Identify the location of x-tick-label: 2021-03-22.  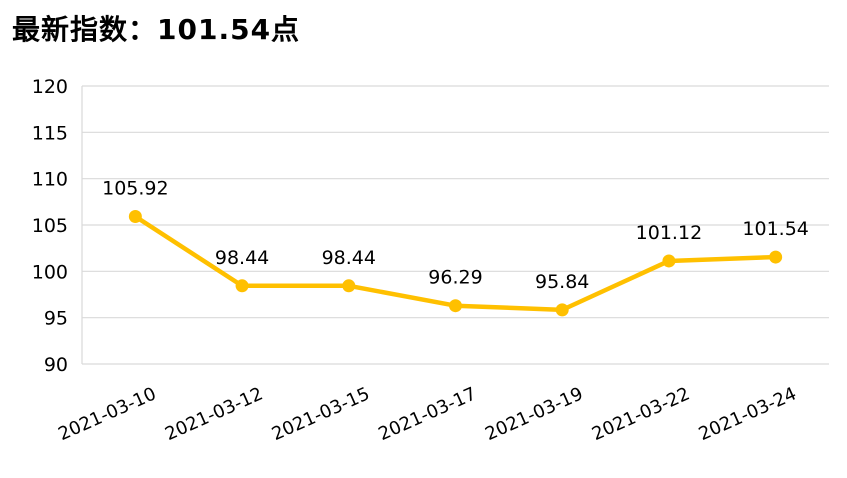
(641, 414).